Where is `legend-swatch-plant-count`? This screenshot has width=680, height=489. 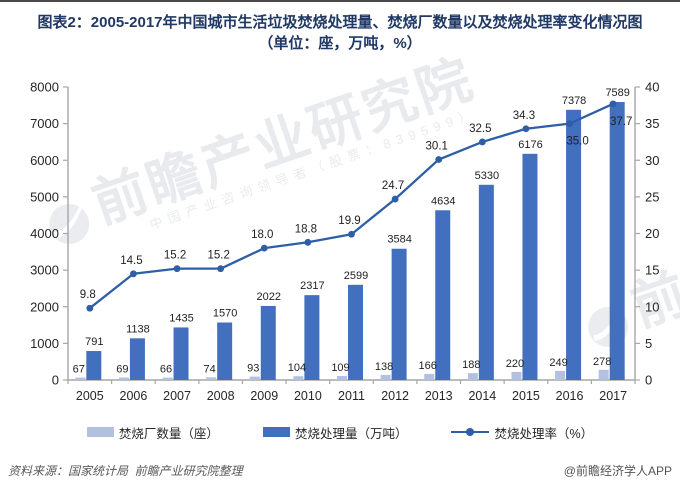 legend-swatch-plant-count is located at coordinates (100, 432).